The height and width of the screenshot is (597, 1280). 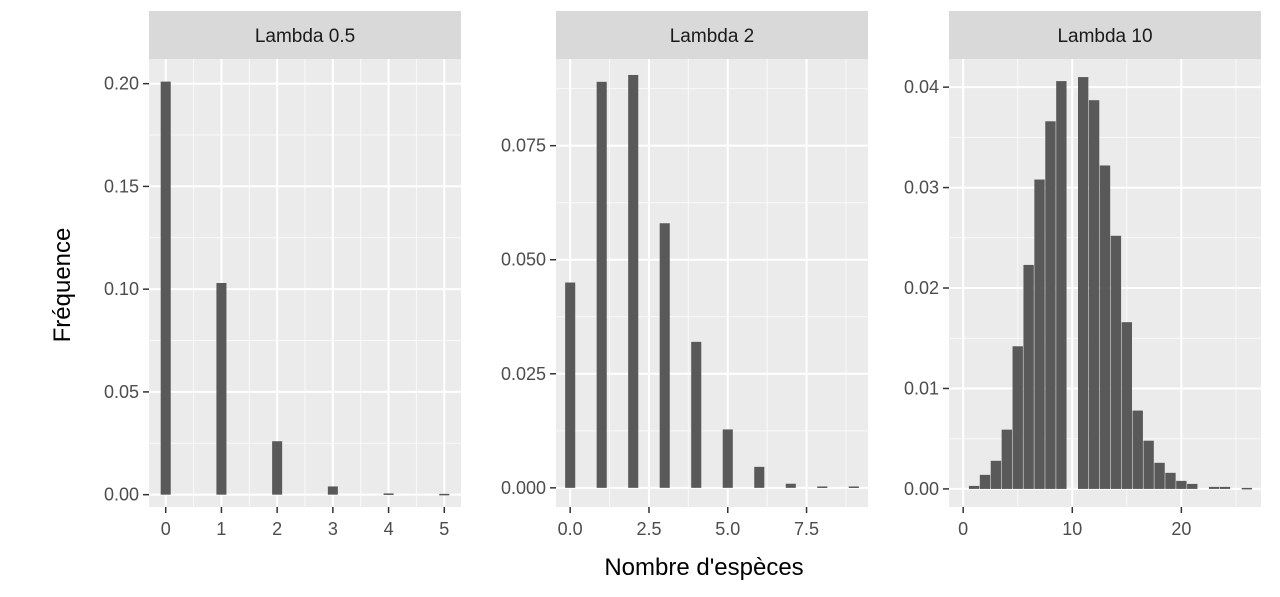 What do you see at coordinates (221, 529) in the screenshot?
I see `x-tick-label: 1` at bounding box center [221, 529].